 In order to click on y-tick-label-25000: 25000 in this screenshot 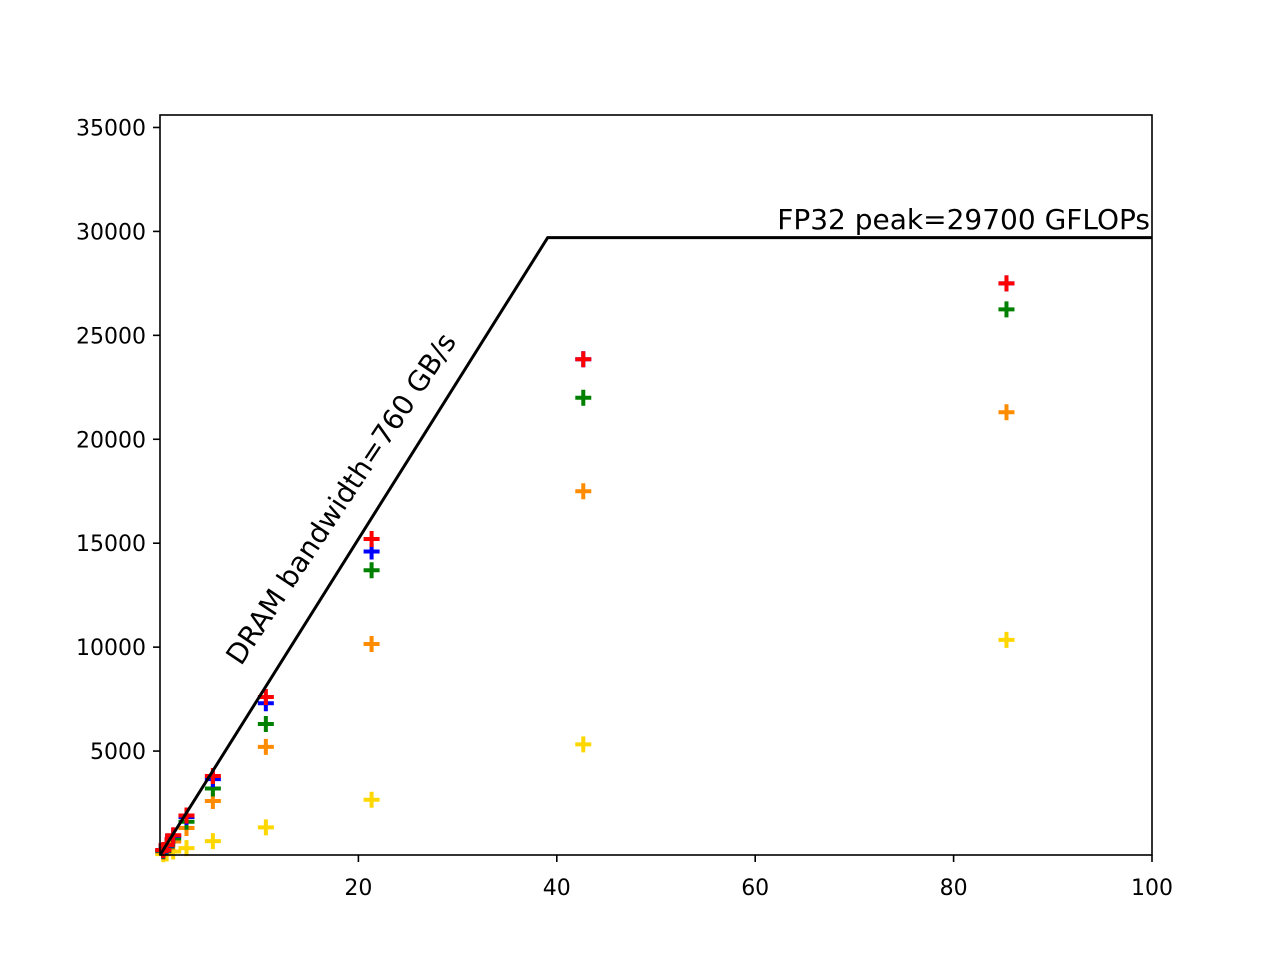, I will do `click(111, 336)`.